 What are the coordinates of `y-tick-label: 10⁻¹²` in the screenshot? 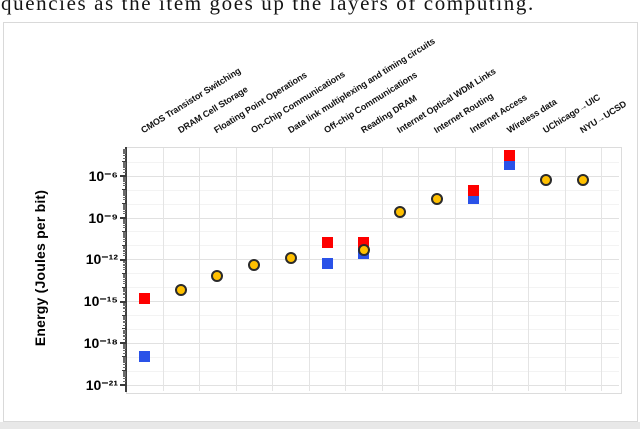 It's located at (101, 259).